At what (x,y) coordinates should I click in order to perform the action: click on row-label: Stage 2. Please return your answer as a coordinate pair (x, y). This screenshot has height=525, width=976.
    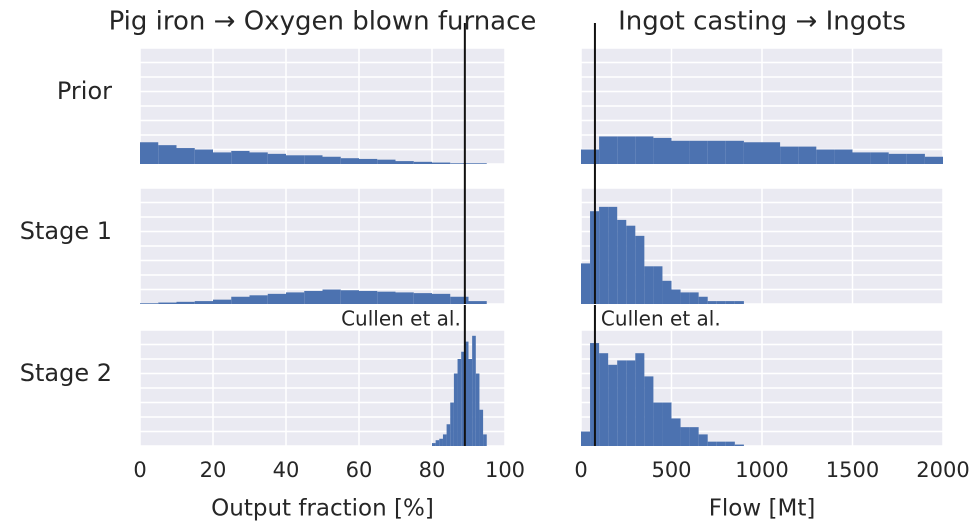
    Looking at the image, I should click on (66, 373).